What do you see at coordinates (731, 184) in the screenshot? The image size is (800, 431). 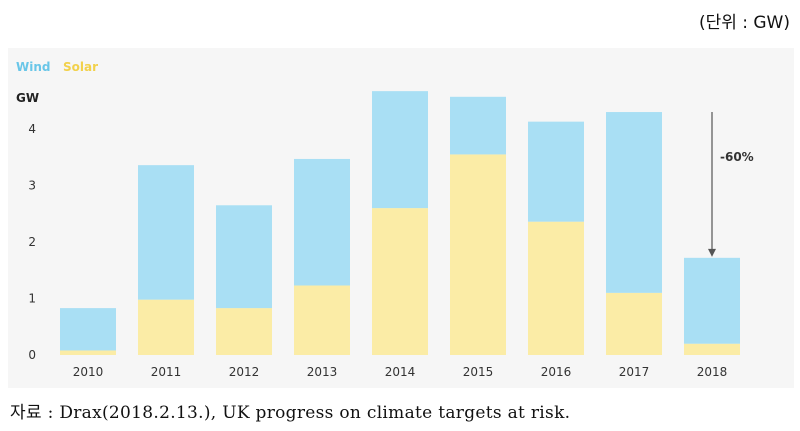 I see `annotation: -60%` at bounding box center [731, 184].